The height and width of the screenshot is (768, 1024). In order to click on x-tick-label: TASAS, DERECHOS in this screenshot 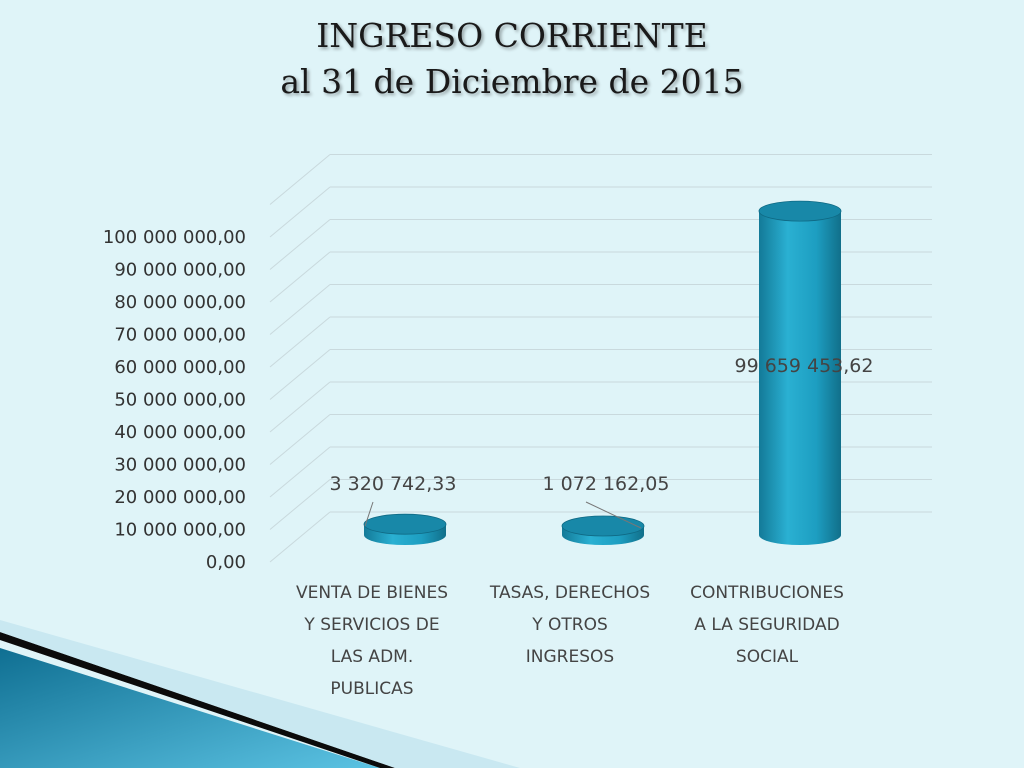, I will do `click(569, 593)`.